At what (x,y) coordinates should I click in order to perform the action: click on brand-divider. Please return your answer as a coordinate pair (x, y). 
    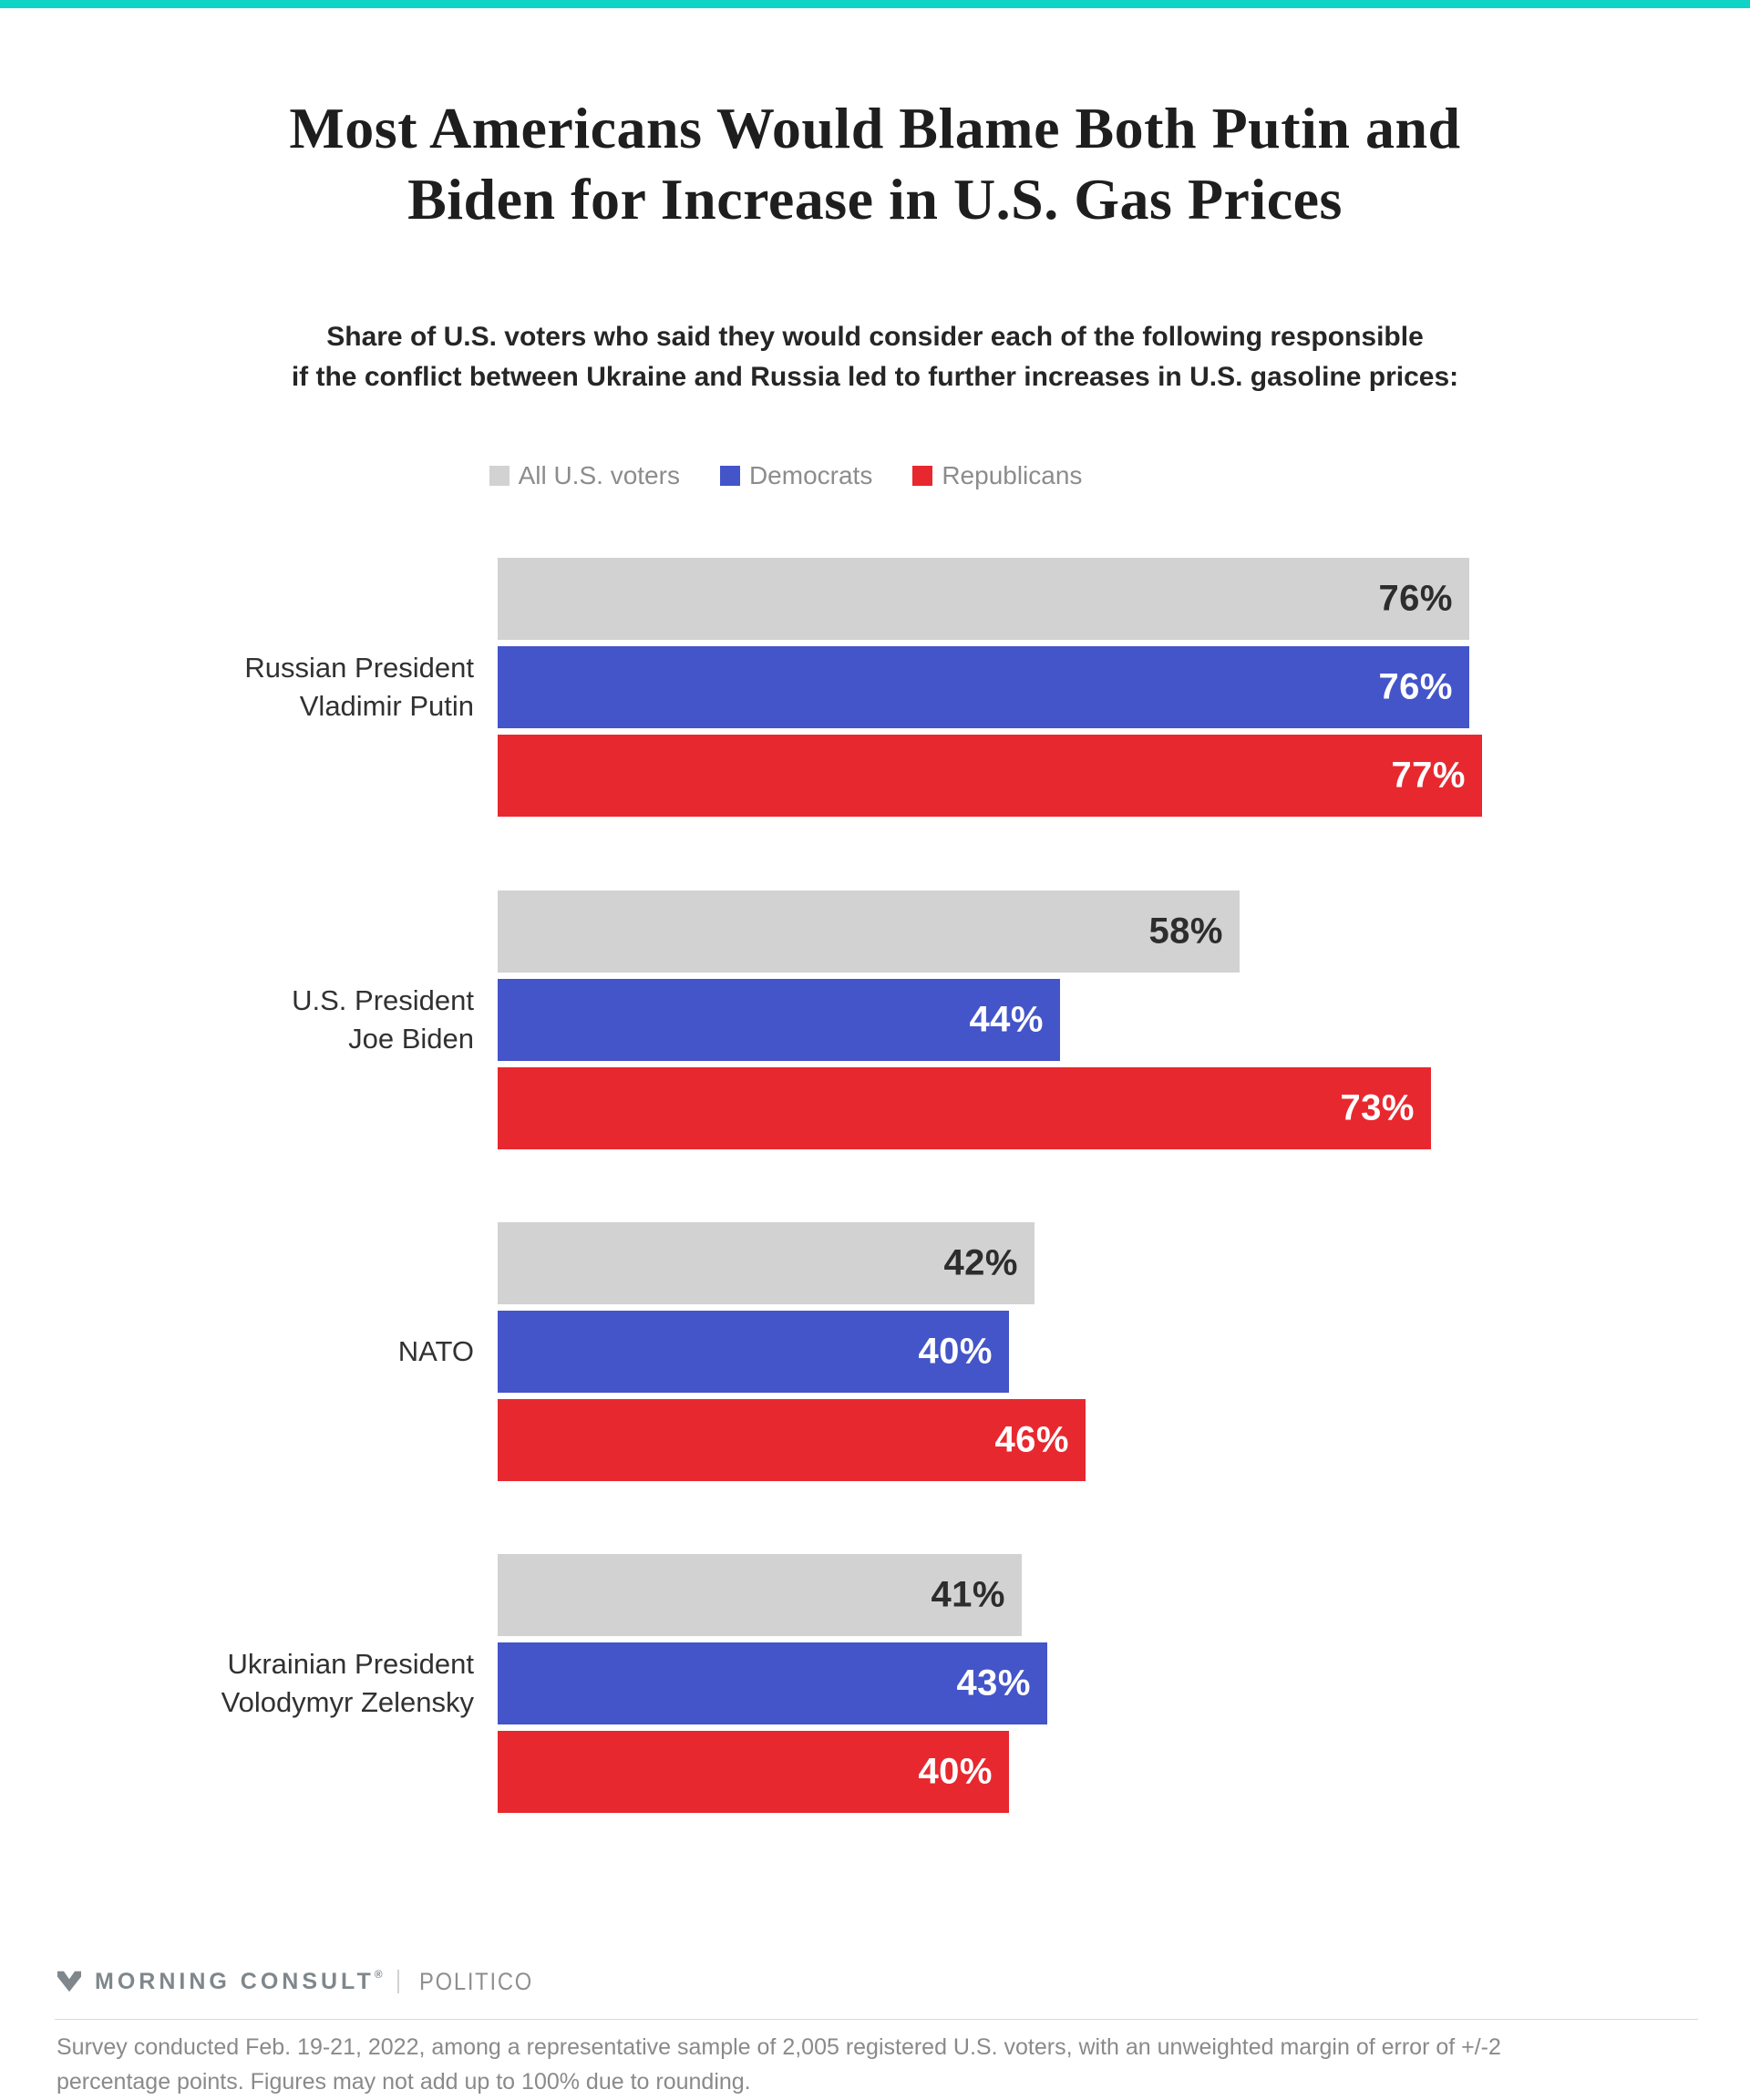
    Looking at the image, I should click on (398, 1982).